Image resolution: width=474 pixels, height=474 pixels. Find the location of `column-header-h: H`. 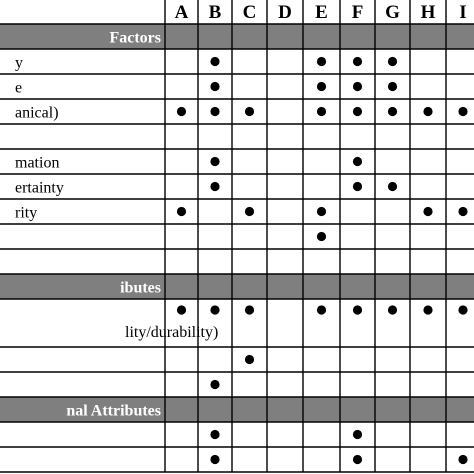

column-header-h: H is located at coordinates (428, 12).